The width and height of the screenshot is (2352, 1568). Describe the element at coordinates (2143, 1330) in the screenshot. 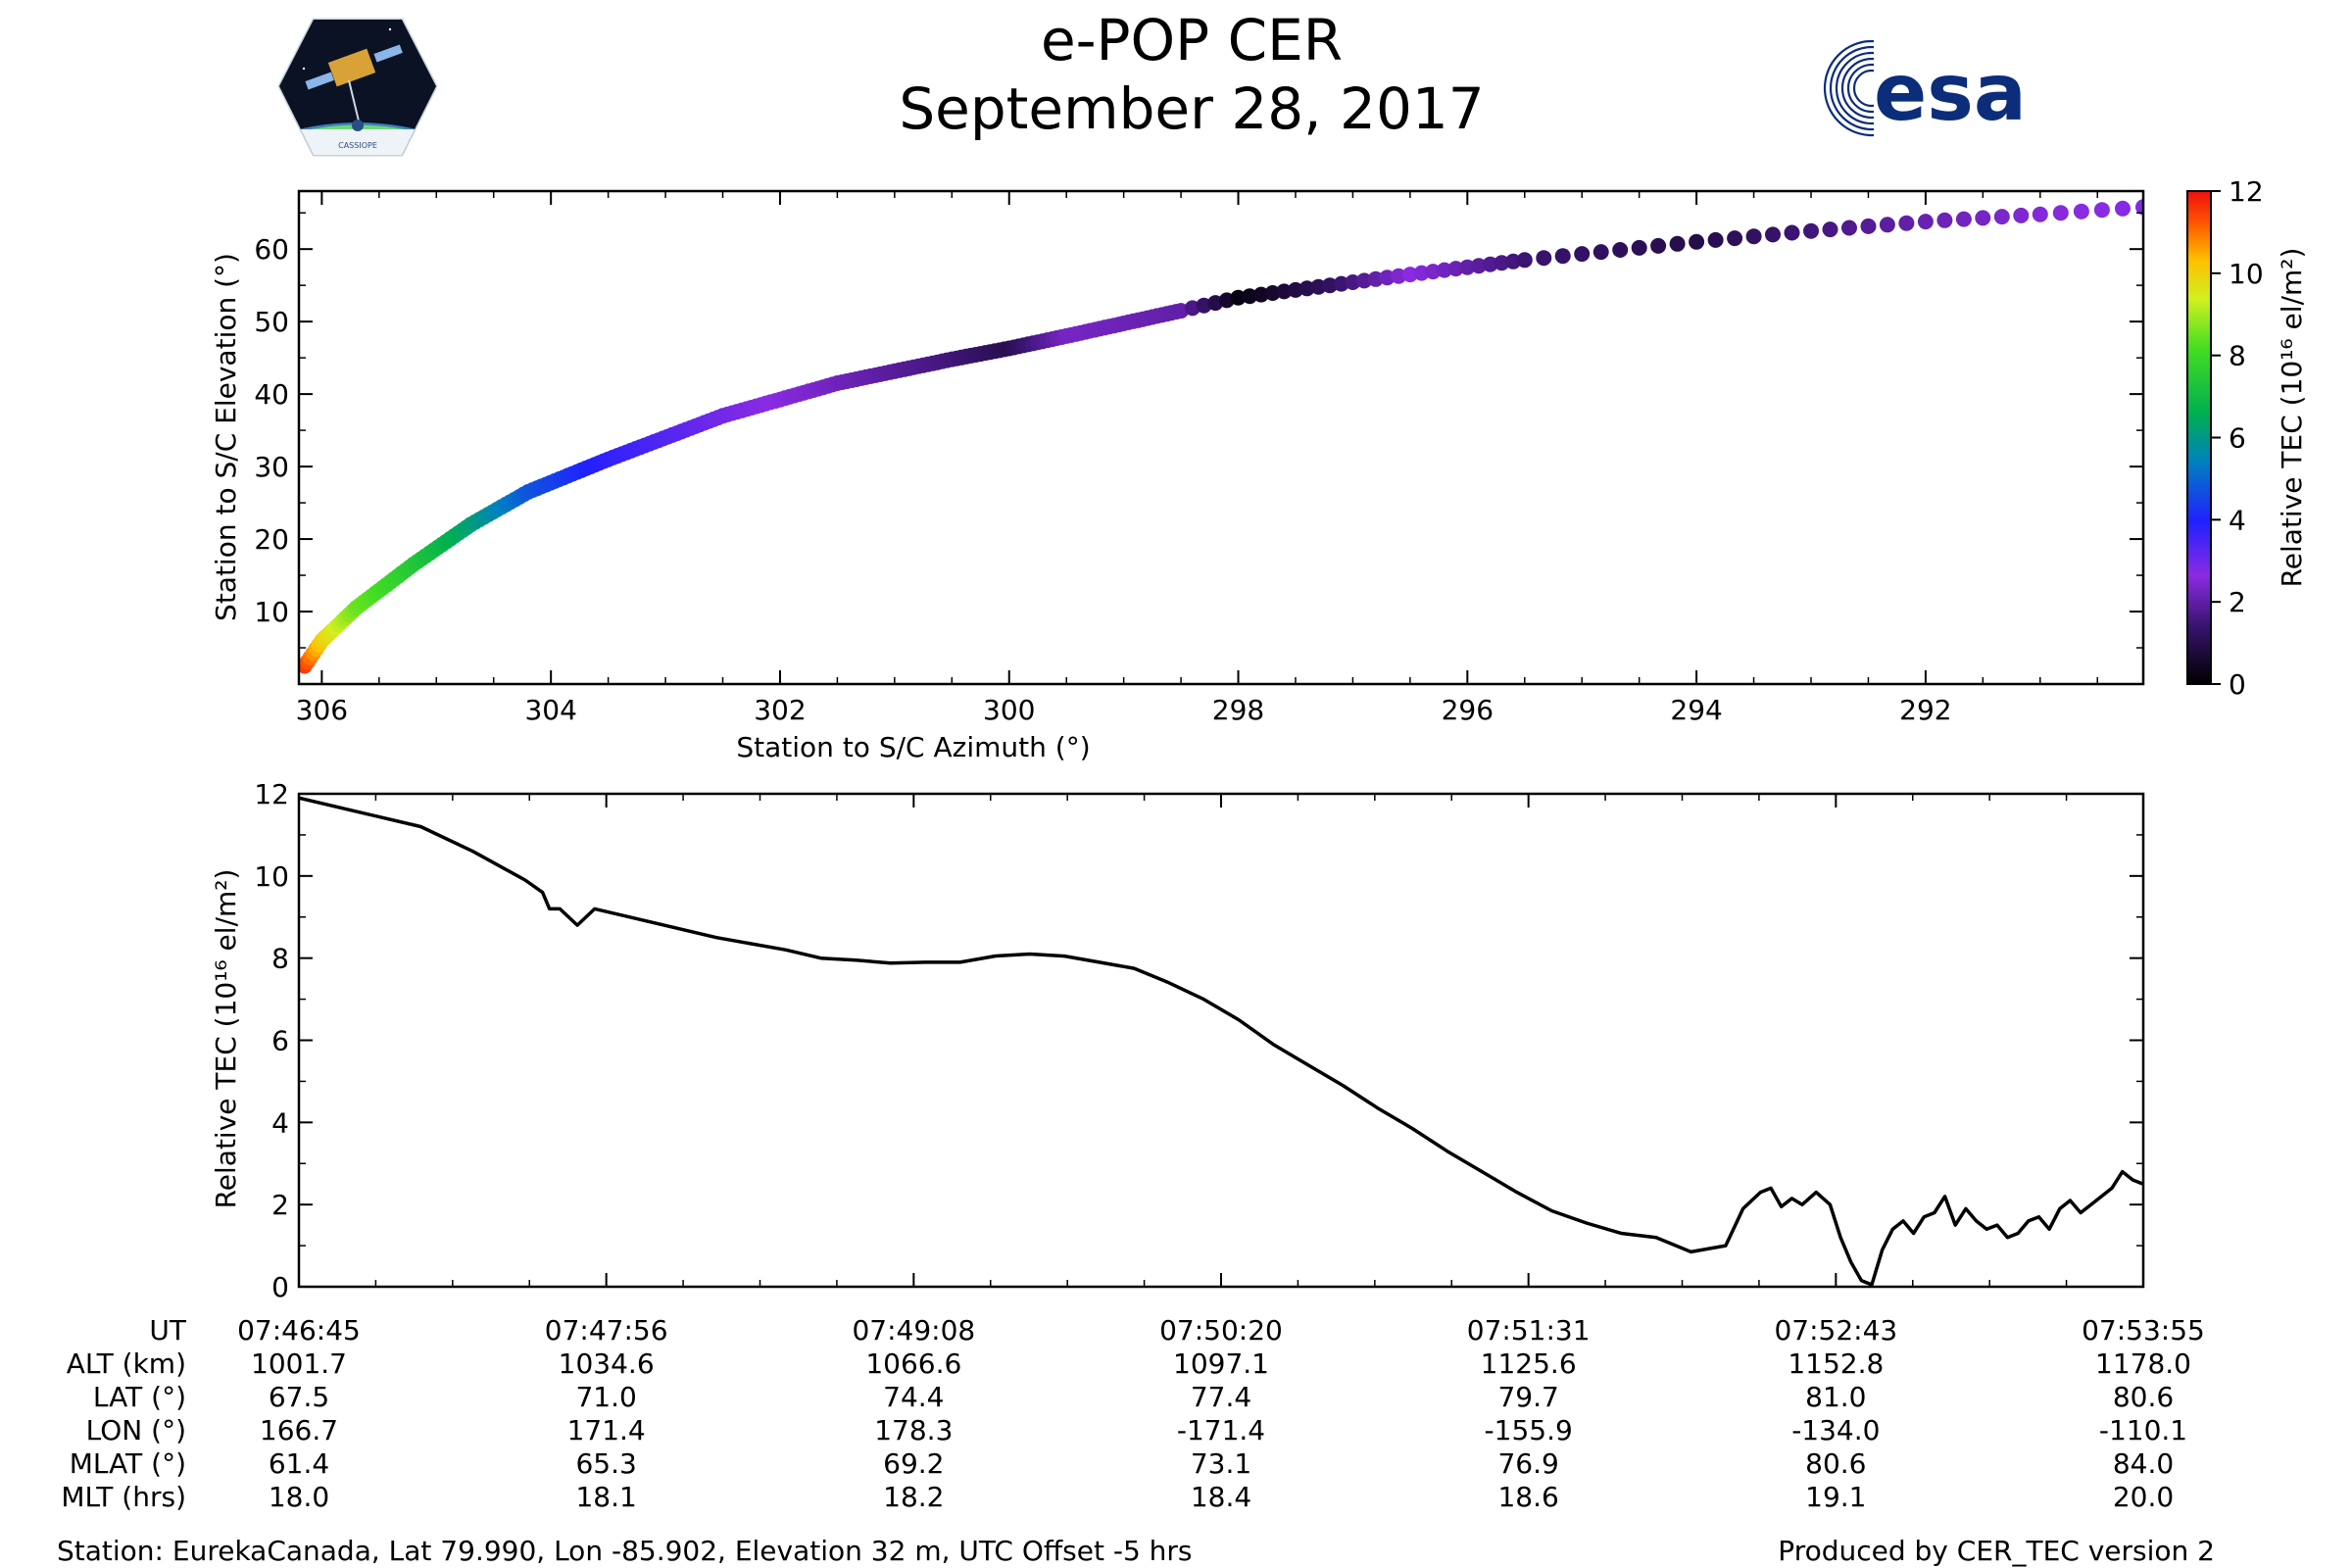

I see `orbit-cell: 07:53:55` at that location.